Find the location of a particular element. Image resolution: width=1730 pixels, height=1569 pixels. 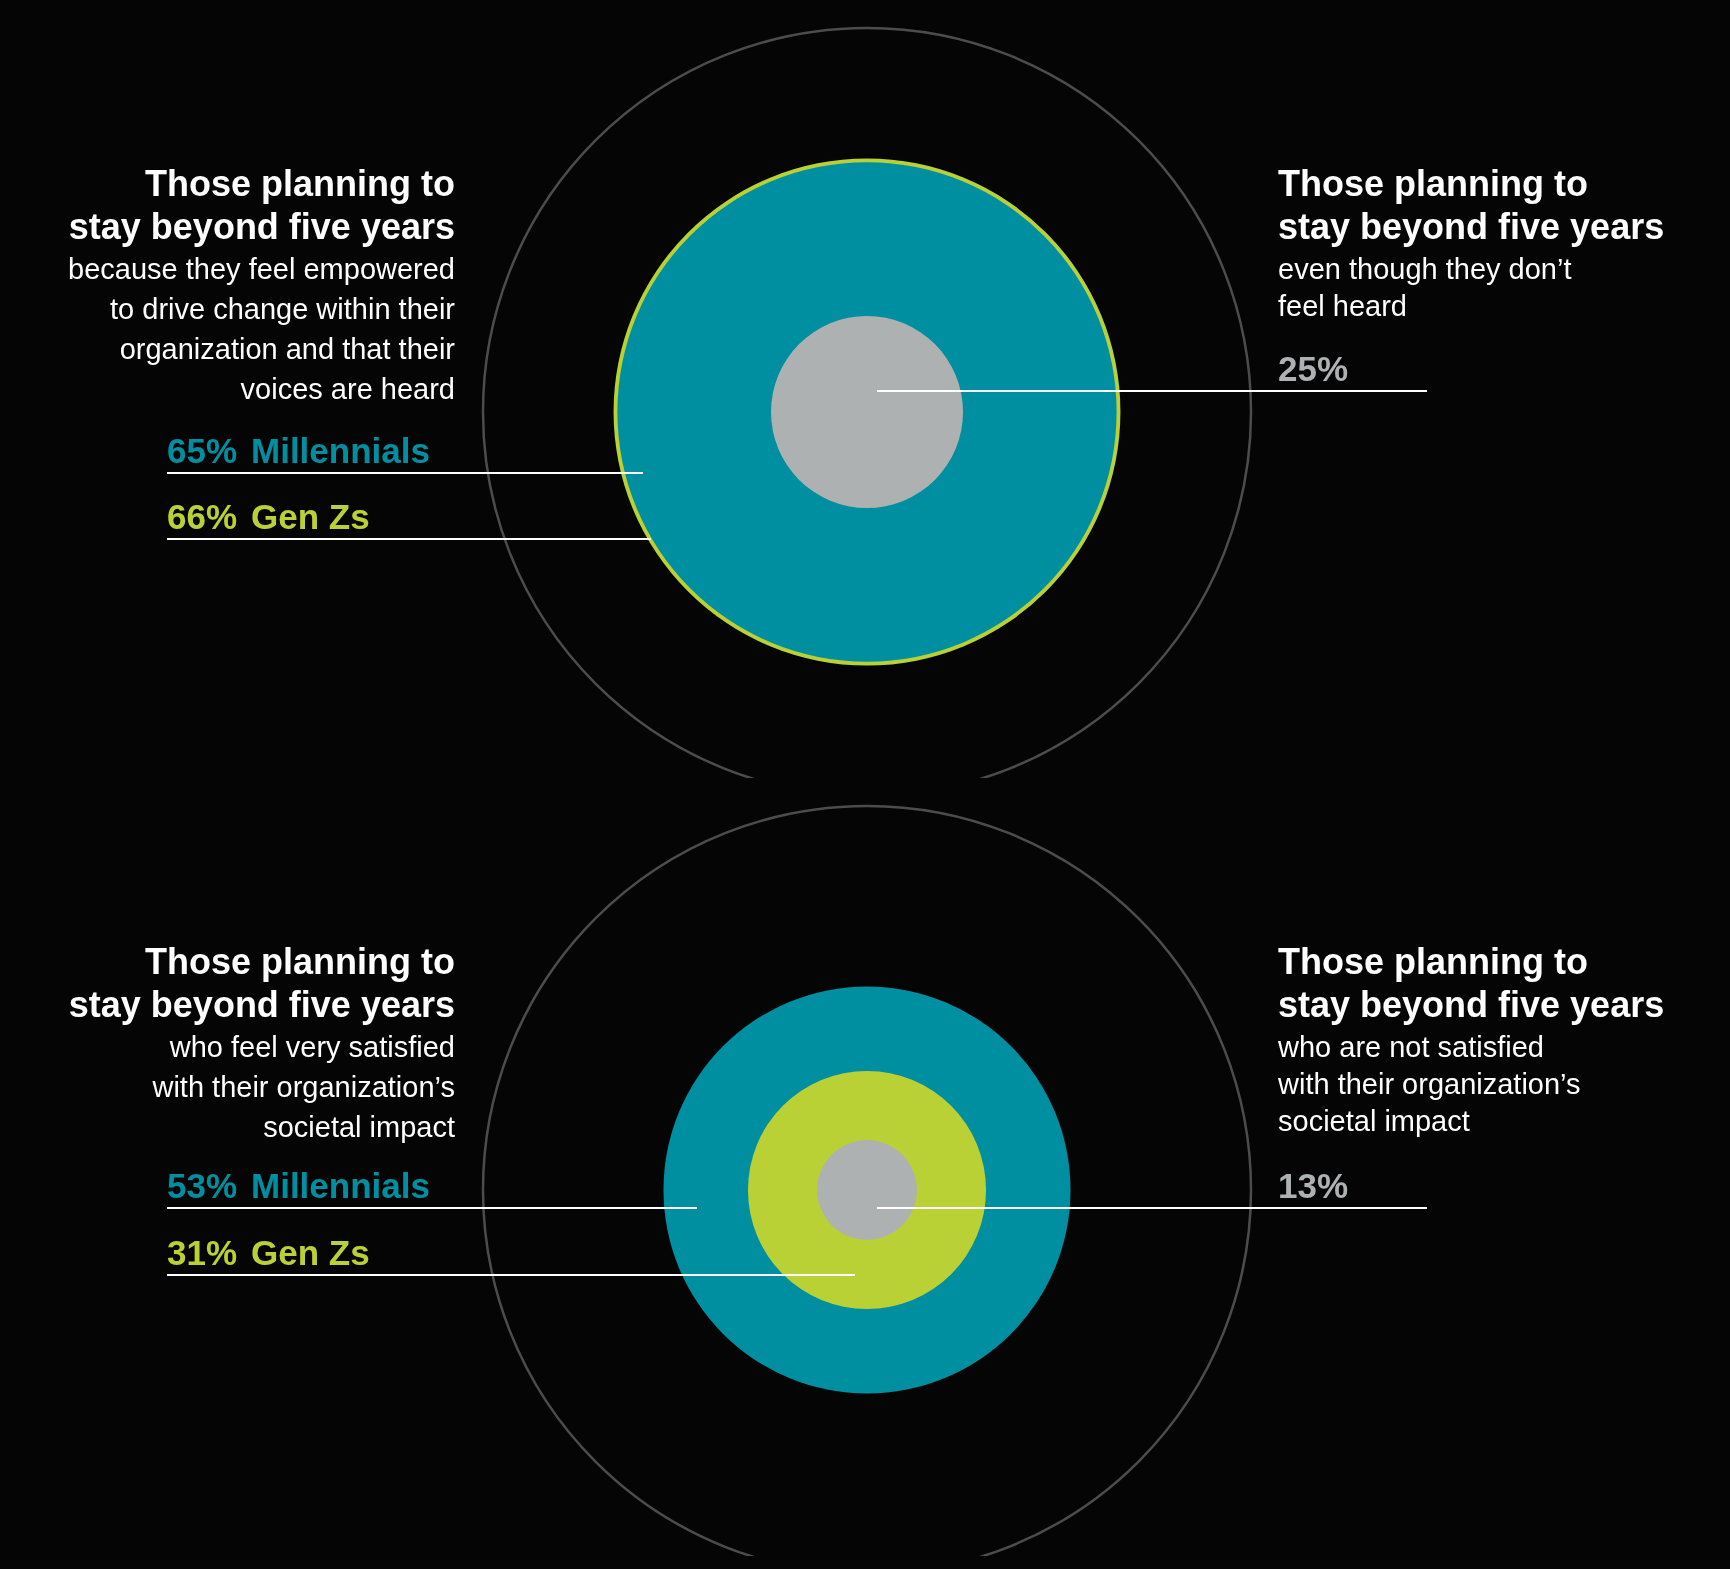

data-label: 31% is located at coordinates (202, 1252).